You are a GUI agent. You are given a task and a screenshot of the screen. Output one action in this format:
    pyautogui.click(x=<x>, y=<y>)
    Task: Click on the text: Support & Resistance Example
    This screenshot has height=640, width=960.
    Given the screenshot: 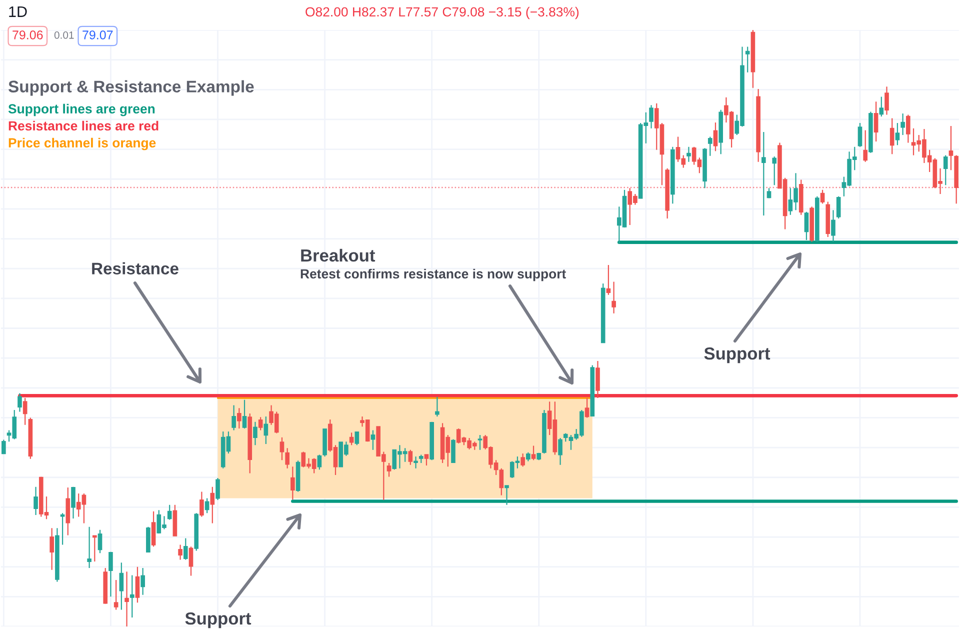 What is the action you would take?
    pyautogui.click(x=131, y=88)
    